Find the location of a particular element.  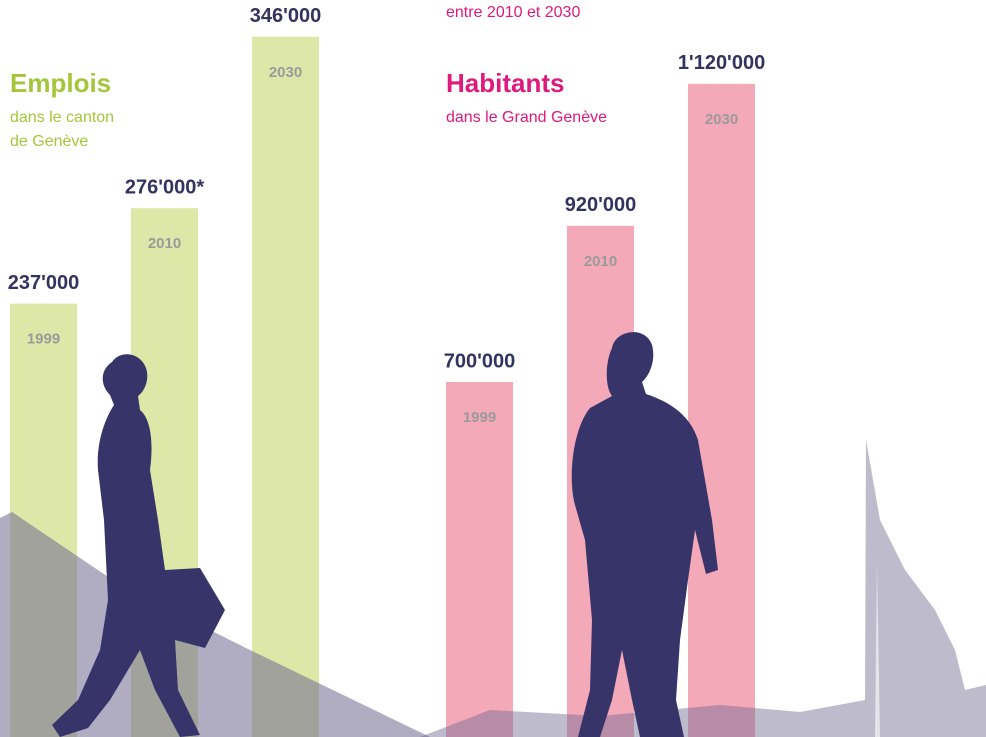

note: entre 2010 et 2030 is located at coordinates (513, 12).